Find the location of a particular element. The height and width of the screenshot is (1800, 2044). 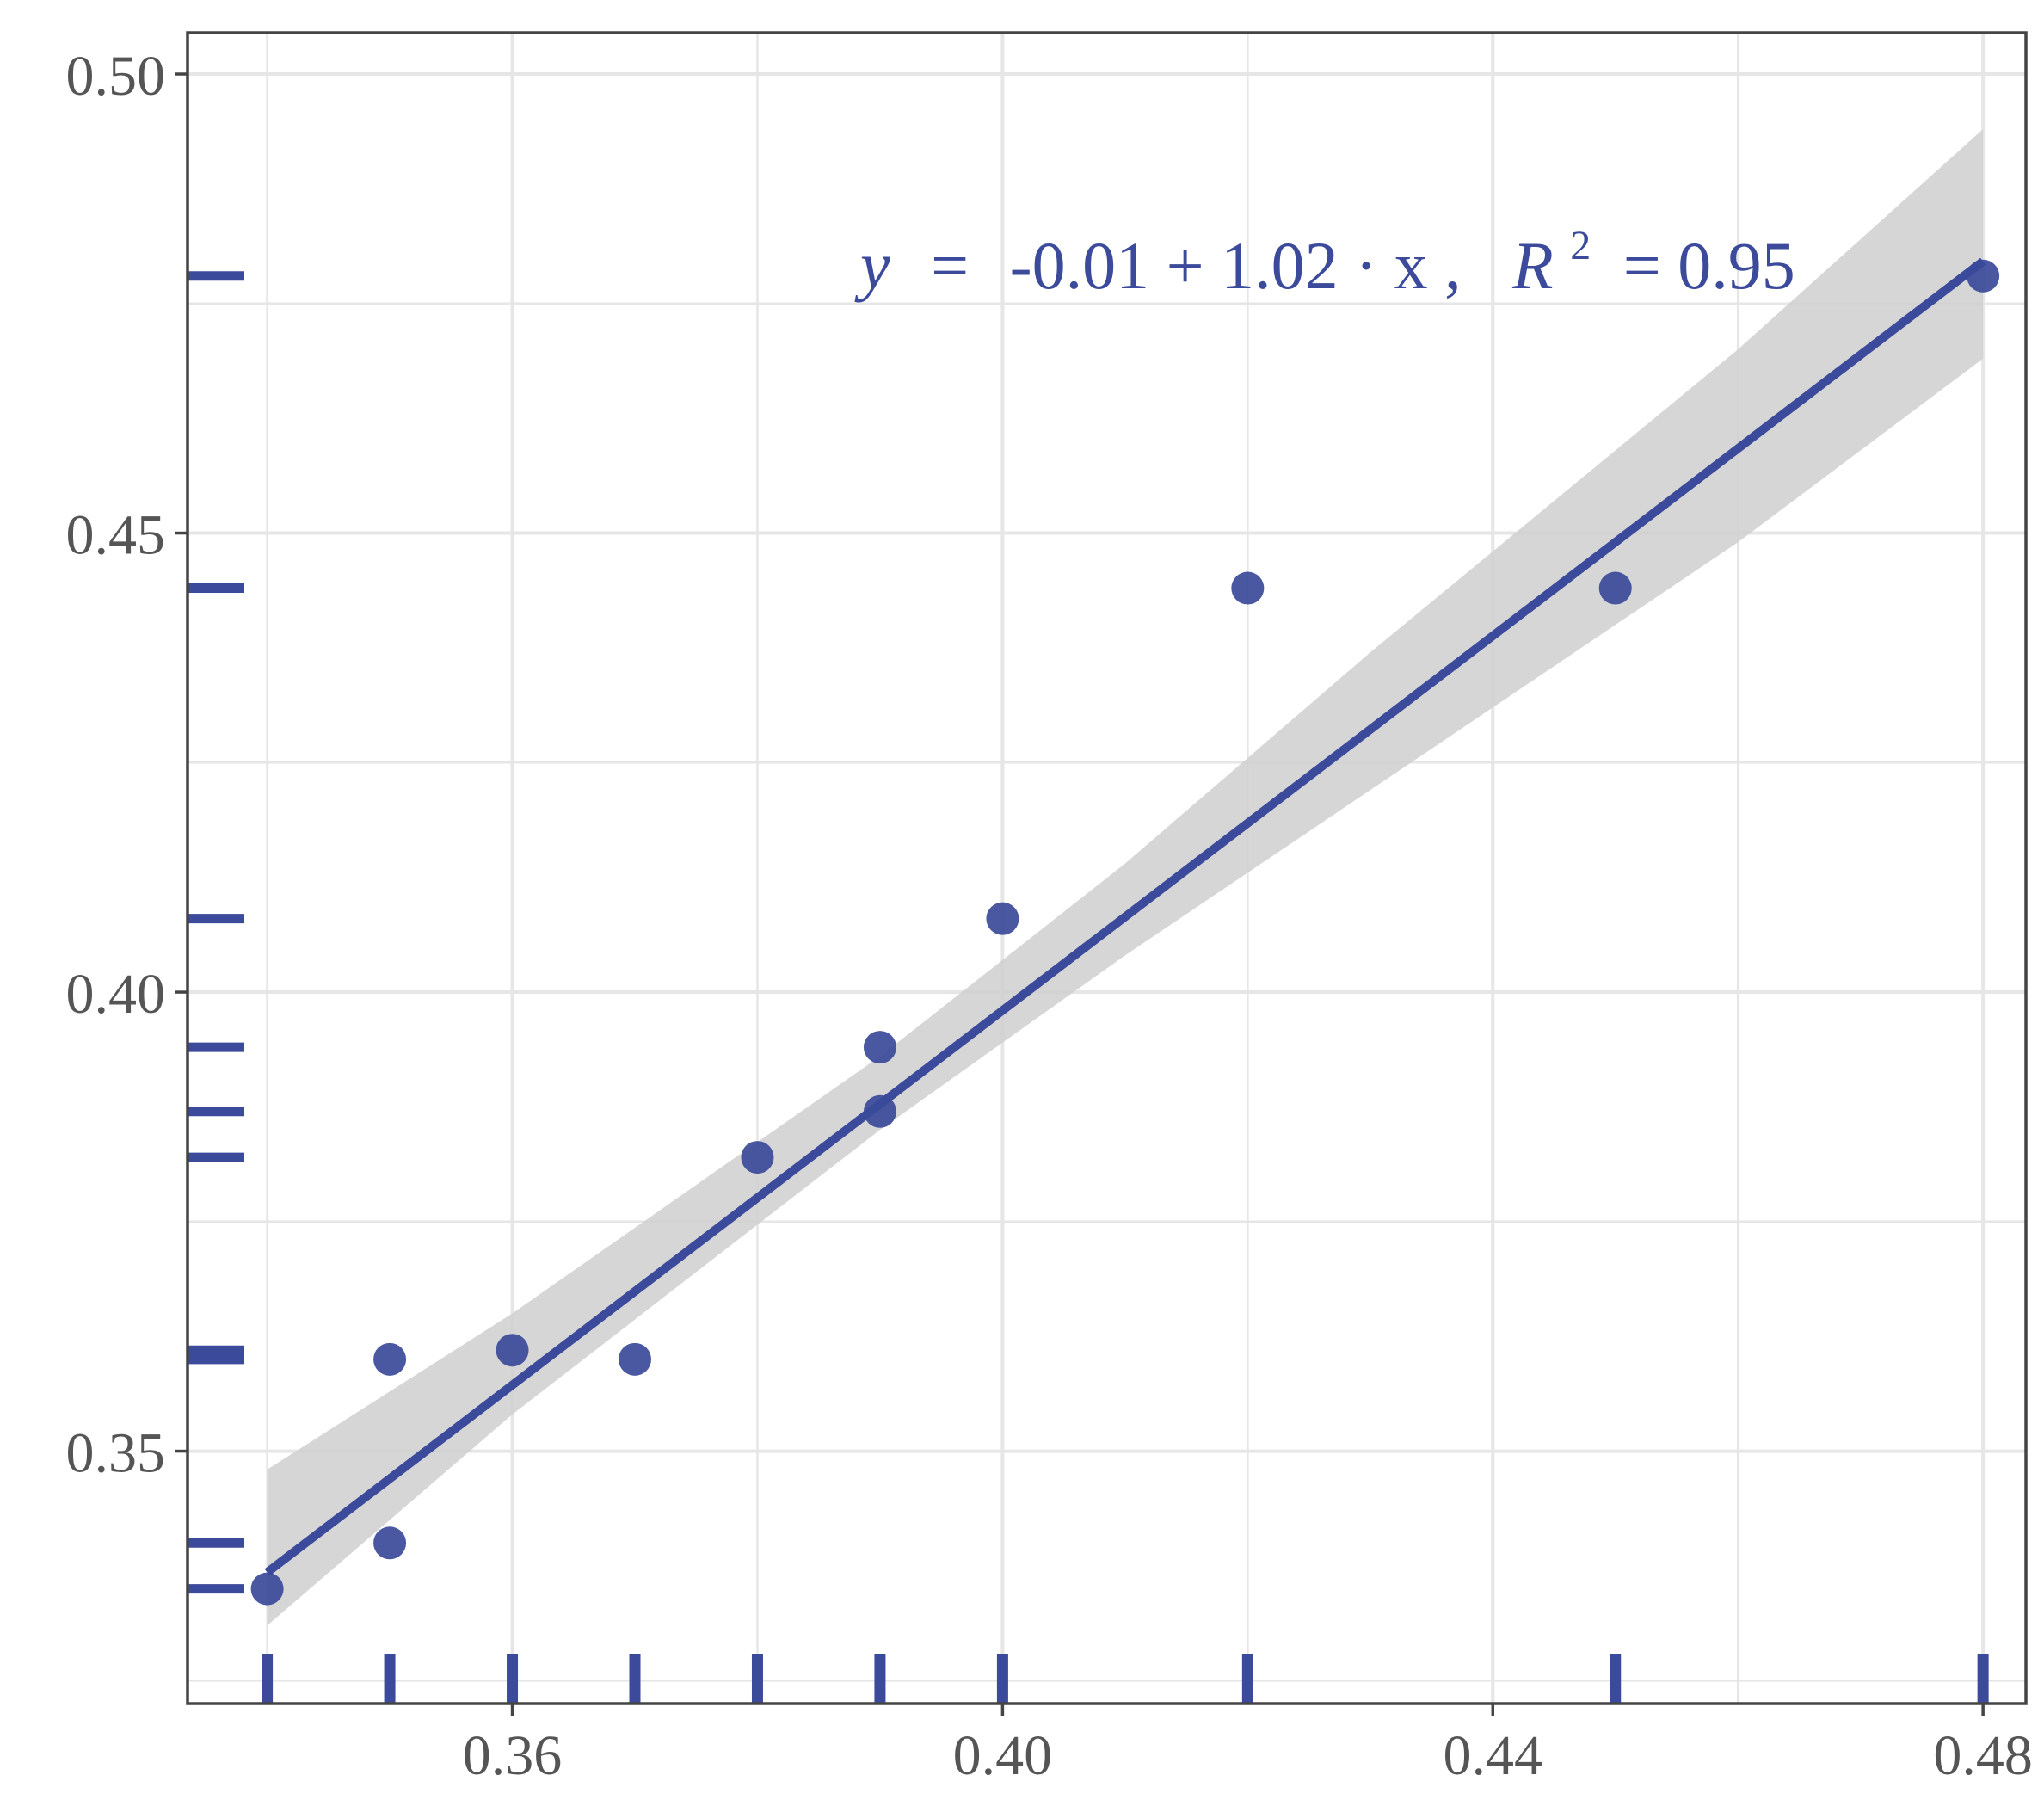

eq-equals: = is located at coordinates (950, 265).